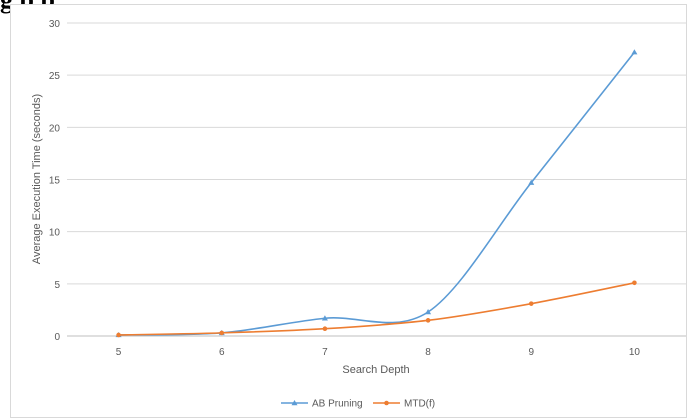 The image size is (688, 419). I want to click on x-tick-label: 10, so click(635, 352).